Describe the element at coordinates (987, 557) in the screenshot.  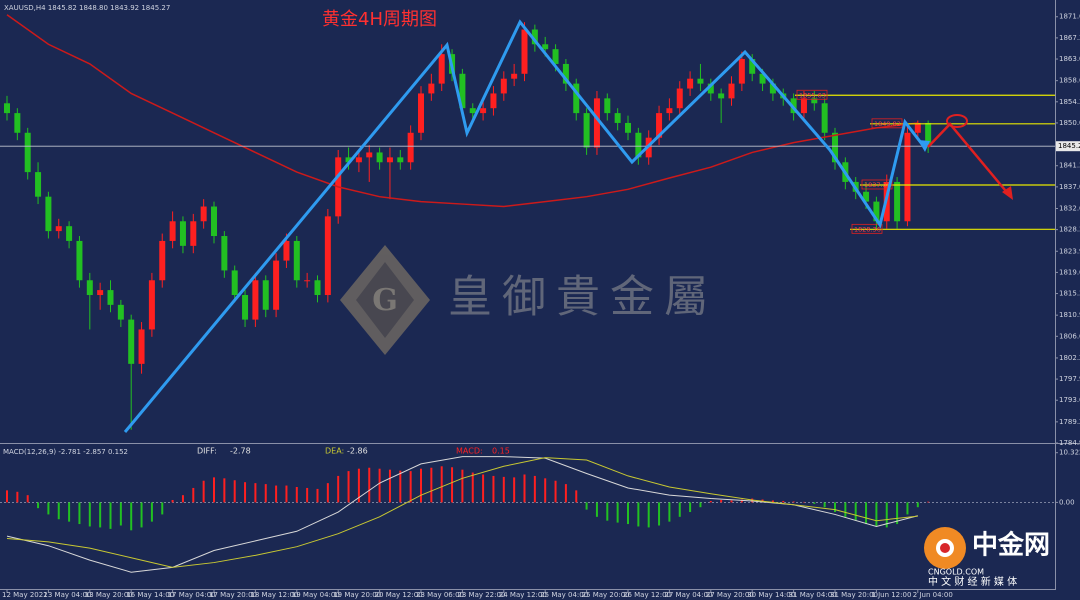
I see `site-logo: 中金网 CNGOLD.COM 中 文 财 经 新 媒 体` at that location.